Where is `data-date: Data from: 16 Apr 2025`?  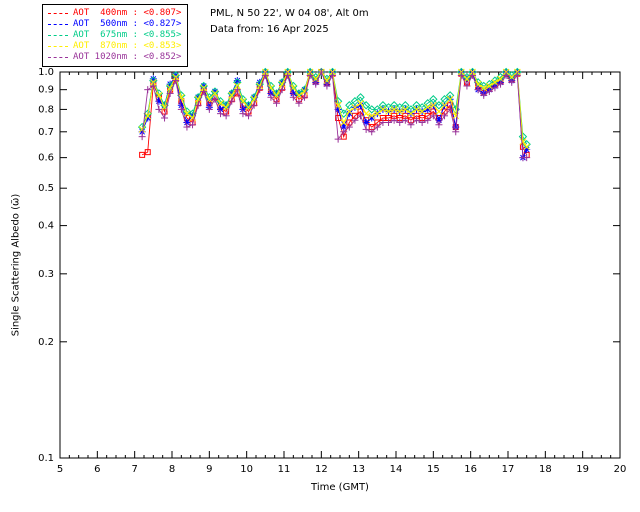 data-date: Data from: 16 Apr 2025 is located at coordinates (269, 29).